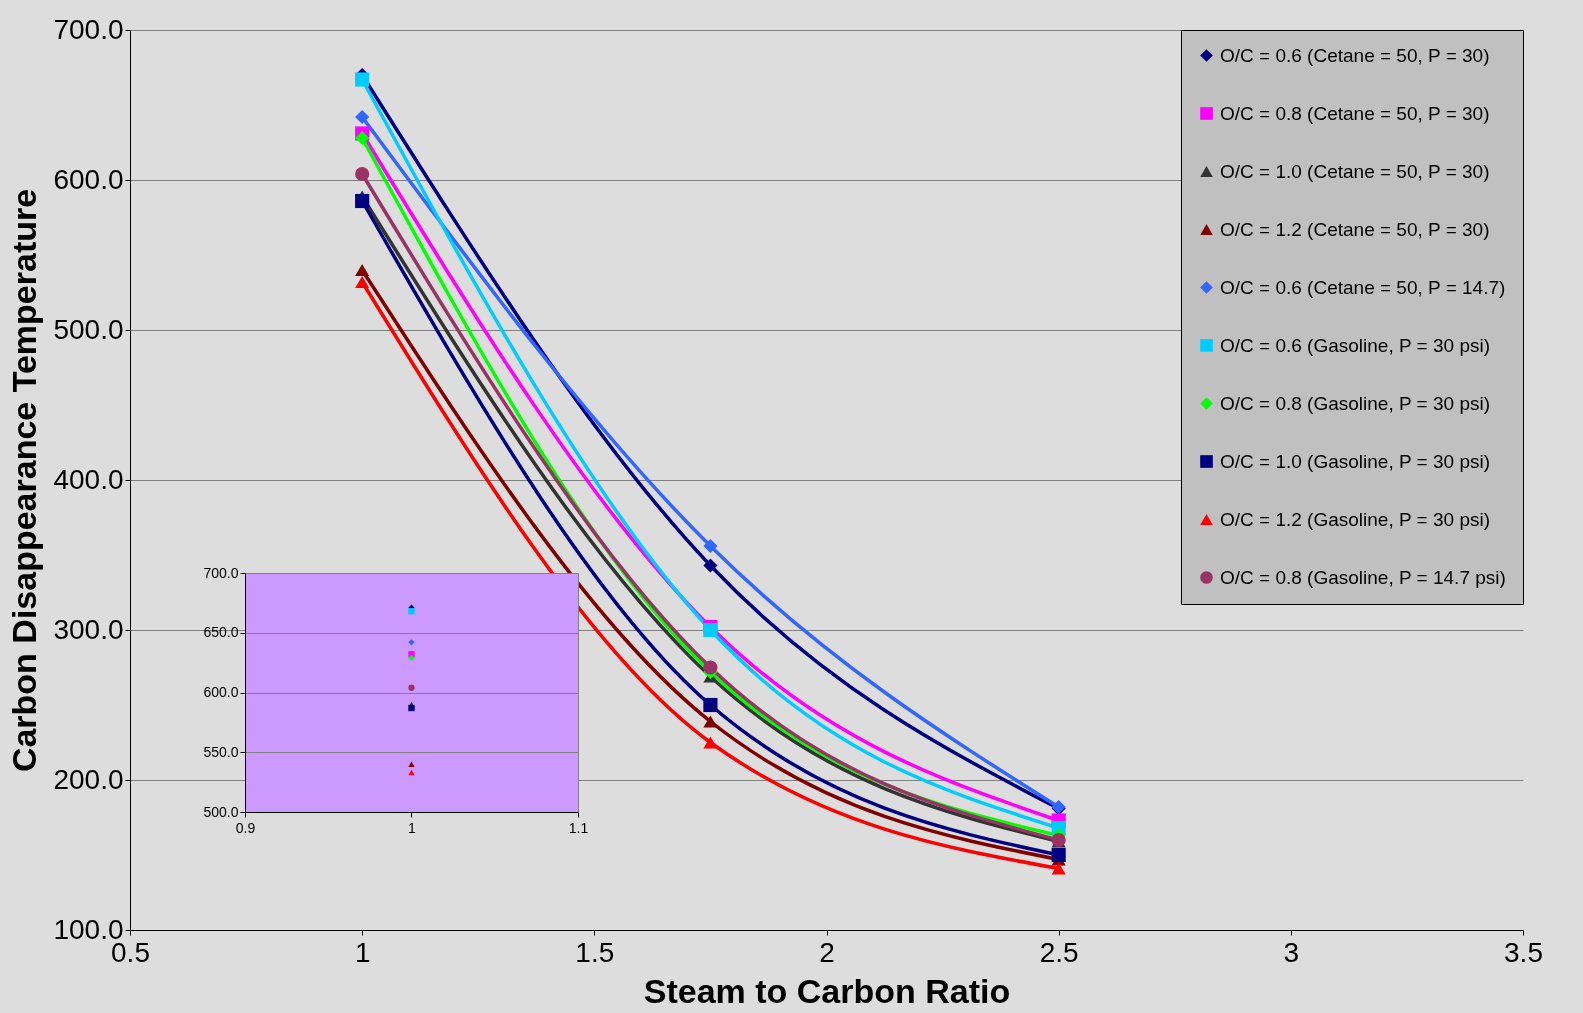 Image resolution: width=1583 pixels, height=1013 pixels. What do you see at coordinates (1355, 519) in the screenshot?
I see `legend-label: O/C = 1.2 (Gasoline, P = 30 psi)` at bounding box center [1355, 519].